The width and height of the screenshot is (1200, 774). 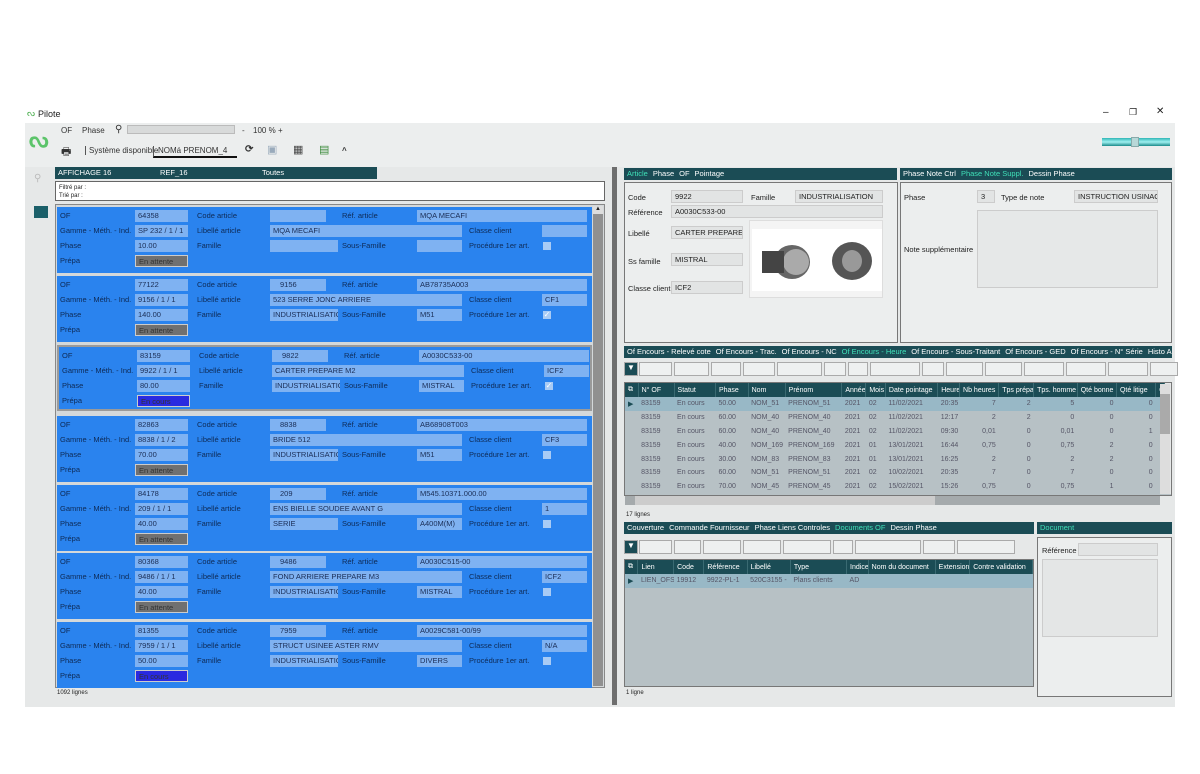 I want to click on libelle-article-field: STRUCT USINEE ASTER RMV, so click(x=366, y=646).